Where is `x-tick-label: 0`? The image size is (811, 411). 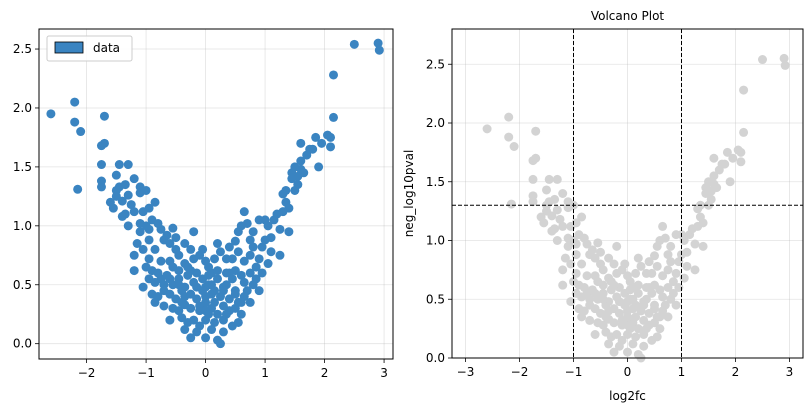
x-tick-label: 0 is located at coordinates (206, 373).